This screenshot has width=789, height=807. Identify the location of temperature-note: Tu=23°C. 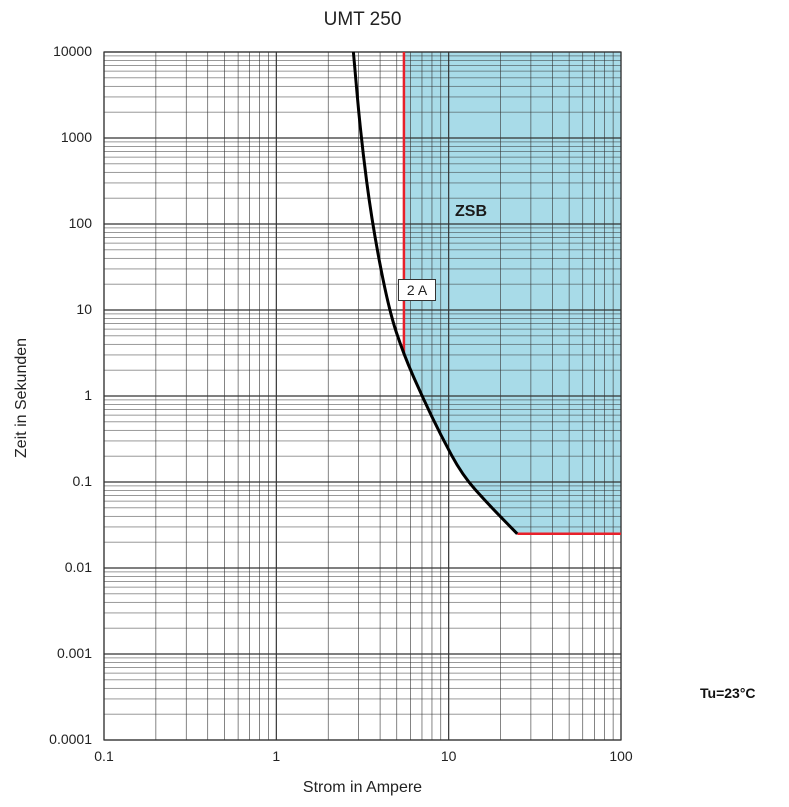
(728, 693).